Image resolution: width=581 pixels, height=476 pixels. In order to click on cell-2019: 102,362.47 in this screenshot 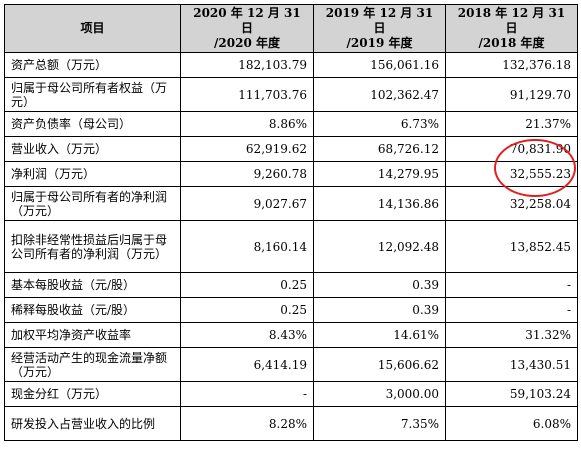, I will do `click(379, 94)`.